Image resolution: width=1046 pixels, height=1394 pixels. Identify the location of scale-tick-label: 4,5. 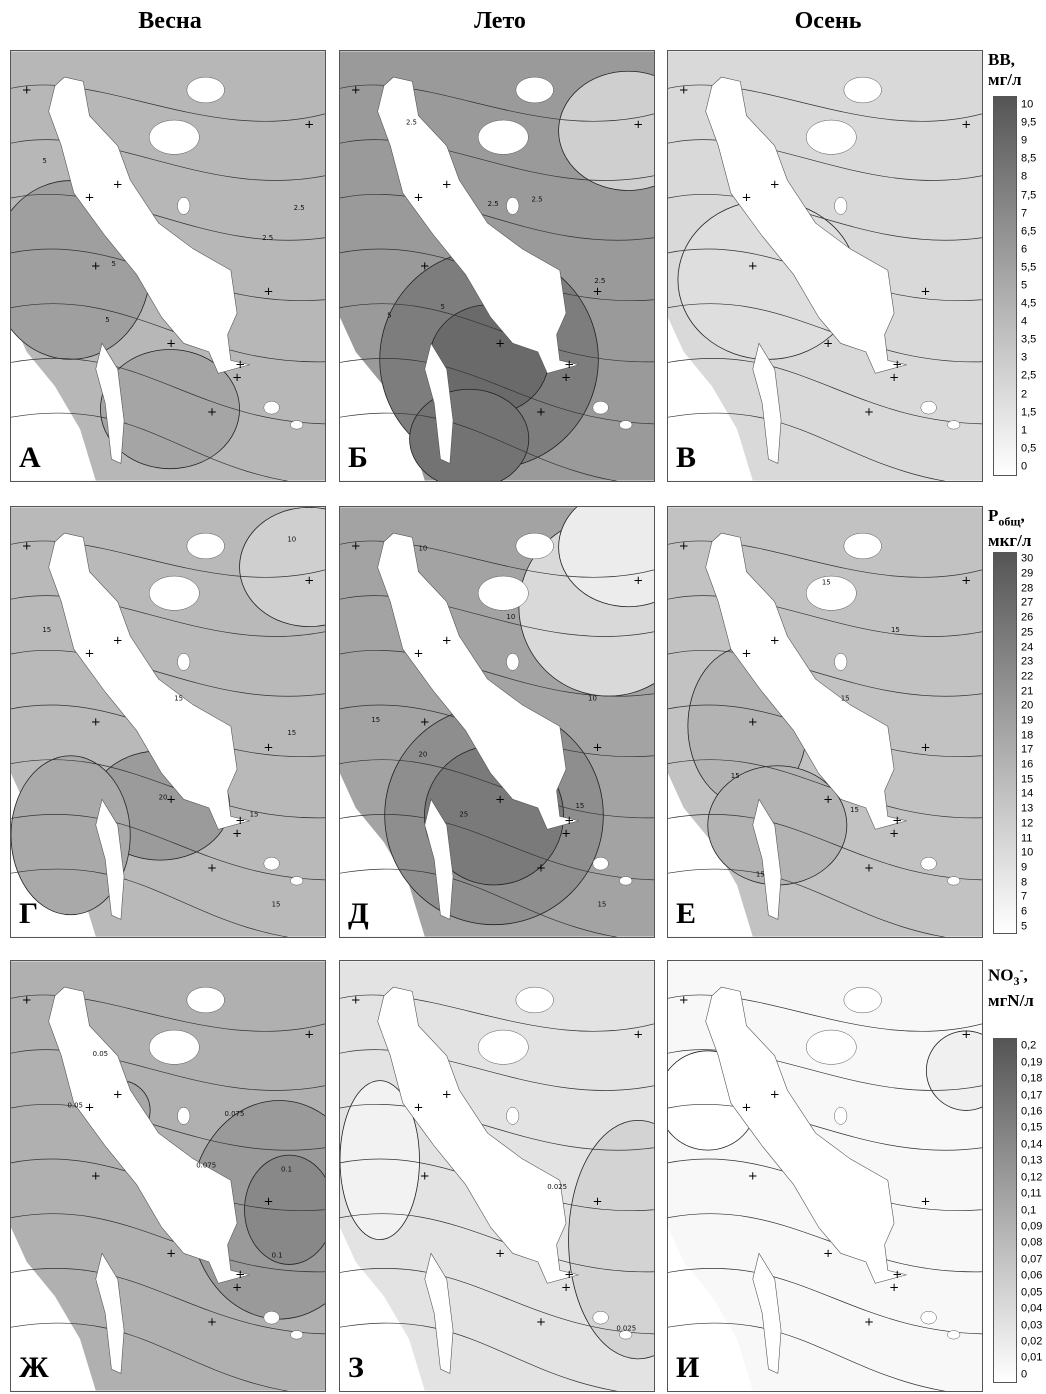
(1029, 303).